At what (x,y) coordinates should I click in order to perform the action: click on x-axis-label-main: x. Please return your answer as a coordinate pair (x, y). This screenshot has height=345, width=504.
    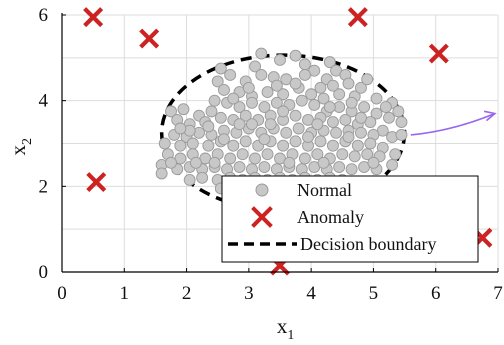
    Looking at the image, I should click on (282, 326).